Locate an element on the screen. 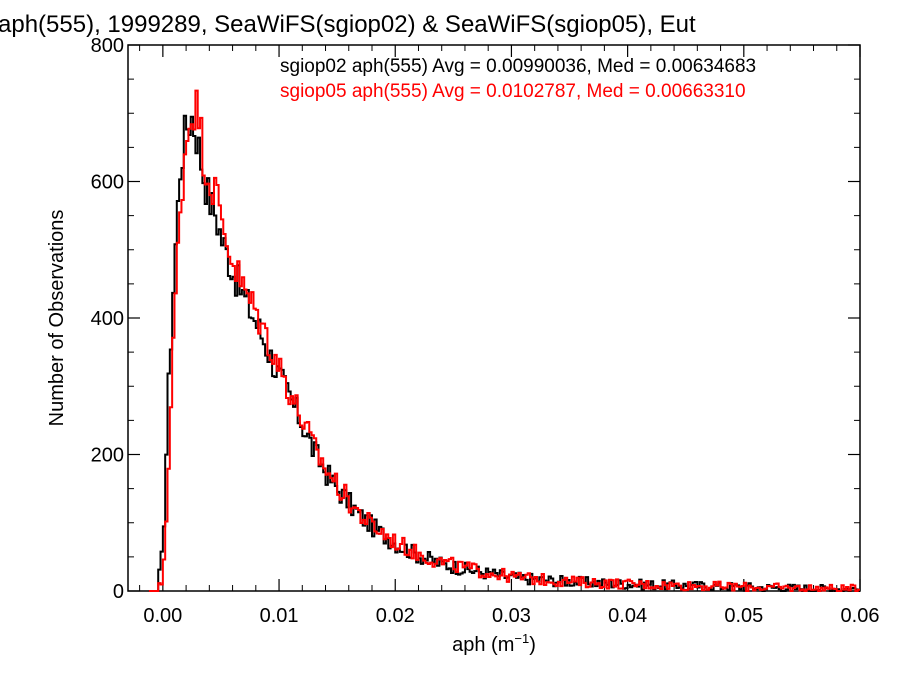 This screenshot has width=900, height=675. y-axis-label: Number of Observations is located at coordinates (57, 318).